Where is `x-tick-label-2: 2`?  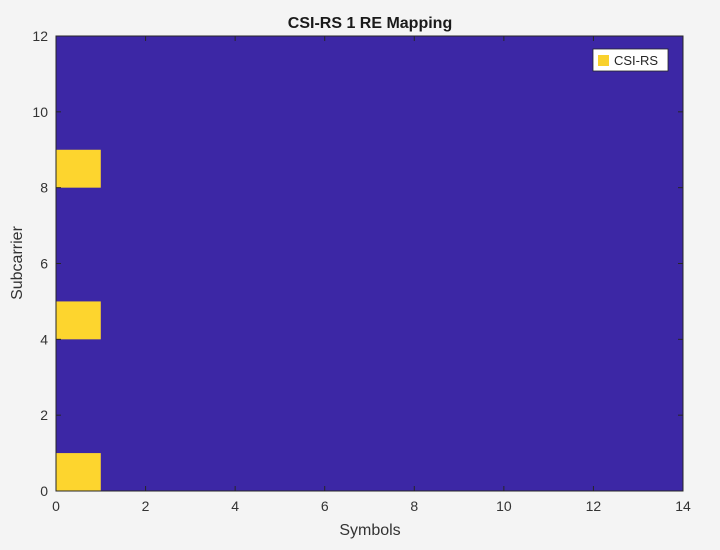
x-tick-label-2: 2 is located at coordinates (146, 506).